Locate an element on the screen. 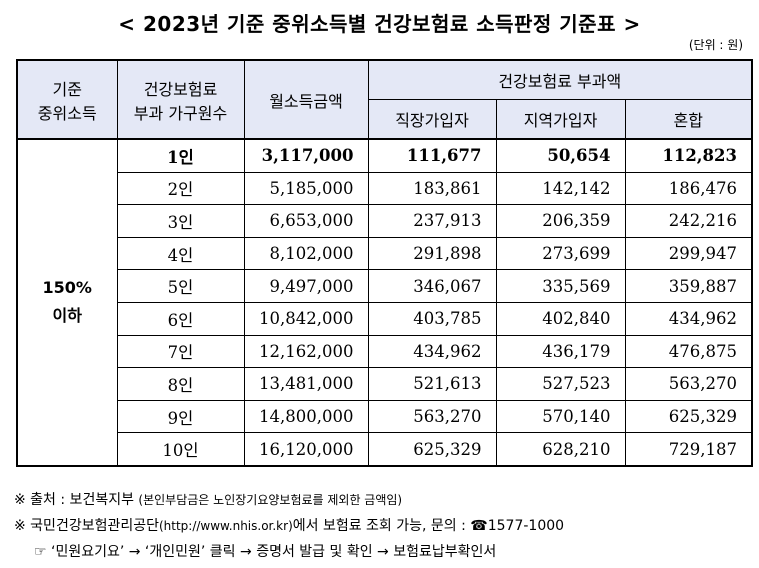 The width and height of the screenshot is (759, 568). range-label-line: 이하 is located at coordinates (67, 316).